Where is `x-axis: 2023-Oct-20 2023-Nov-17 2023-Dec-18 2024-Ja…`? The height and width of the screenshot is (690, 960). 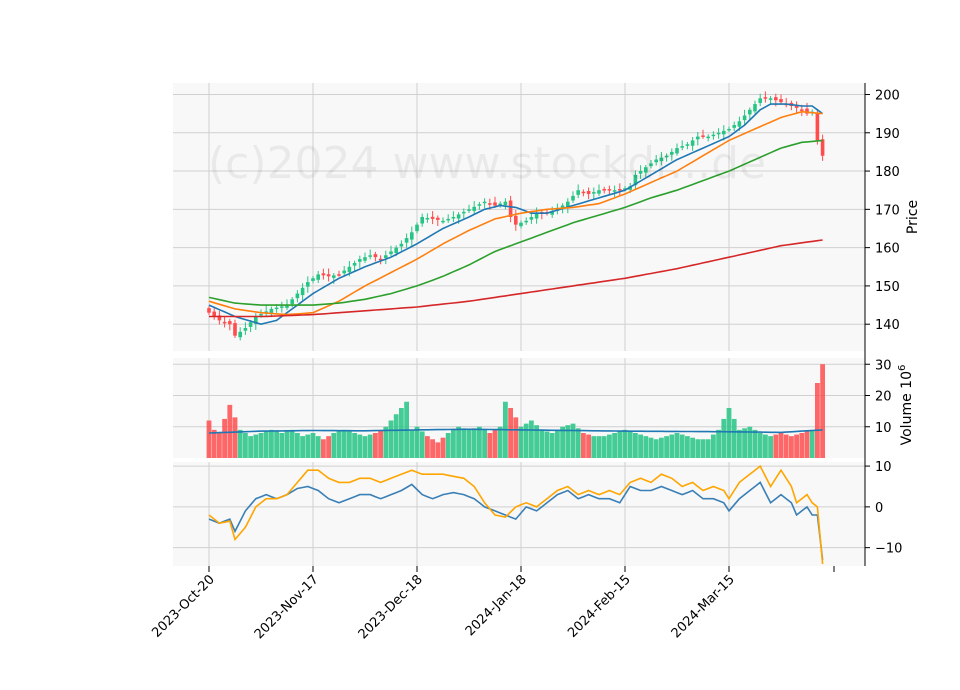 x-axis: 2023-Oct-20 2023-Nov-17 2023-Dec-18 2024-Ja… is located at coordinates (492, 604).